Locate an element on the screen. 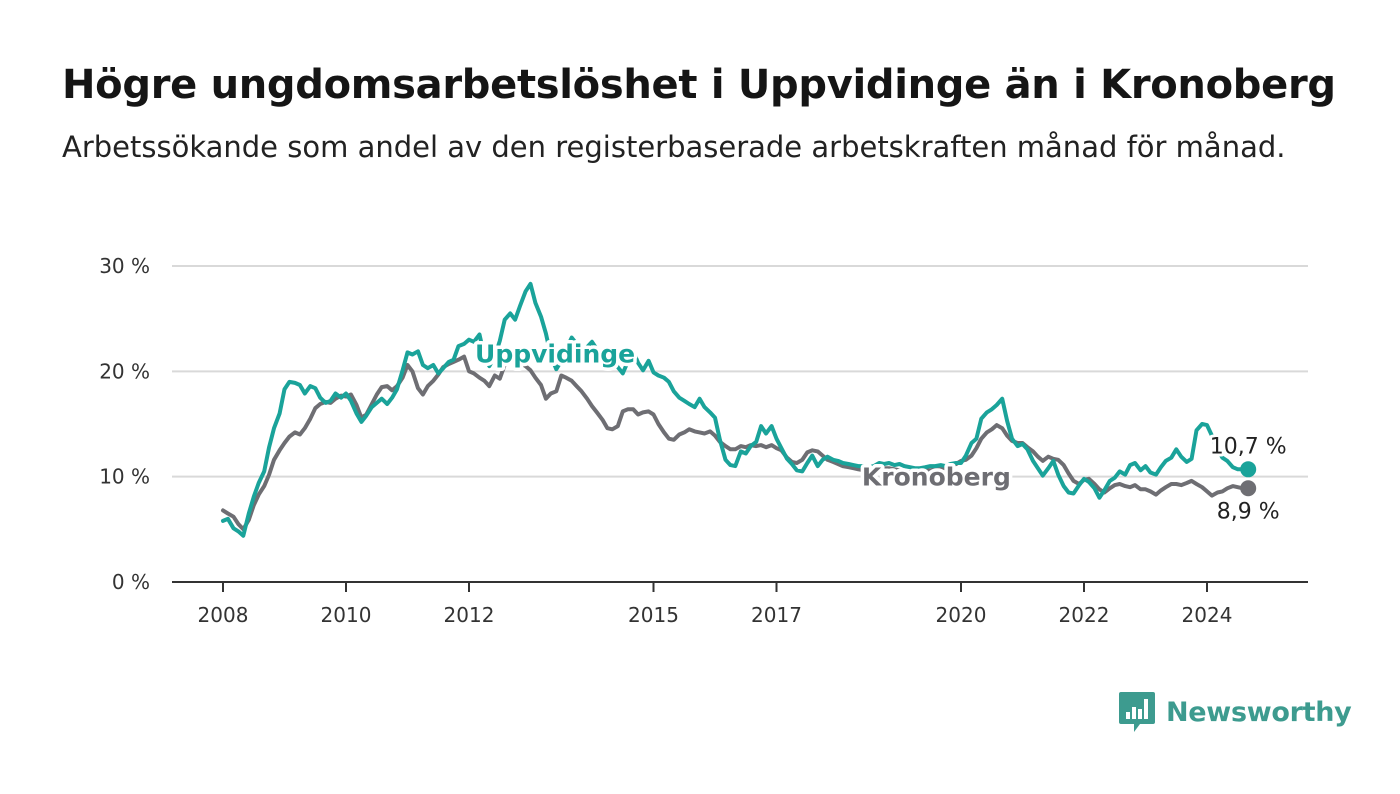 The width and height of the screenshot is (1400, 794). x-tick-label: 2015 is located at coordinates (653, 615).